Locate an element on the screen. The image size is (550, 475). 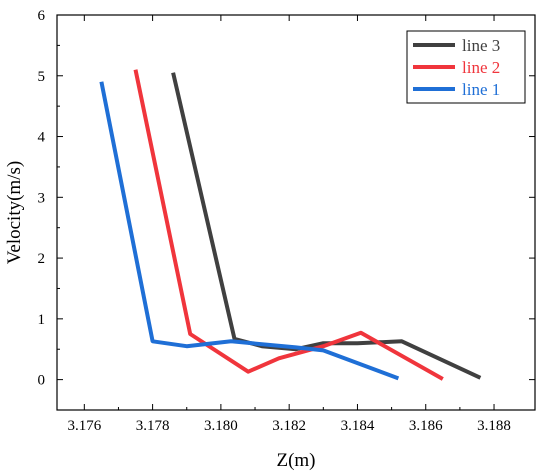
x-tick-label: 3.180 is located at coordinates (221, 426).